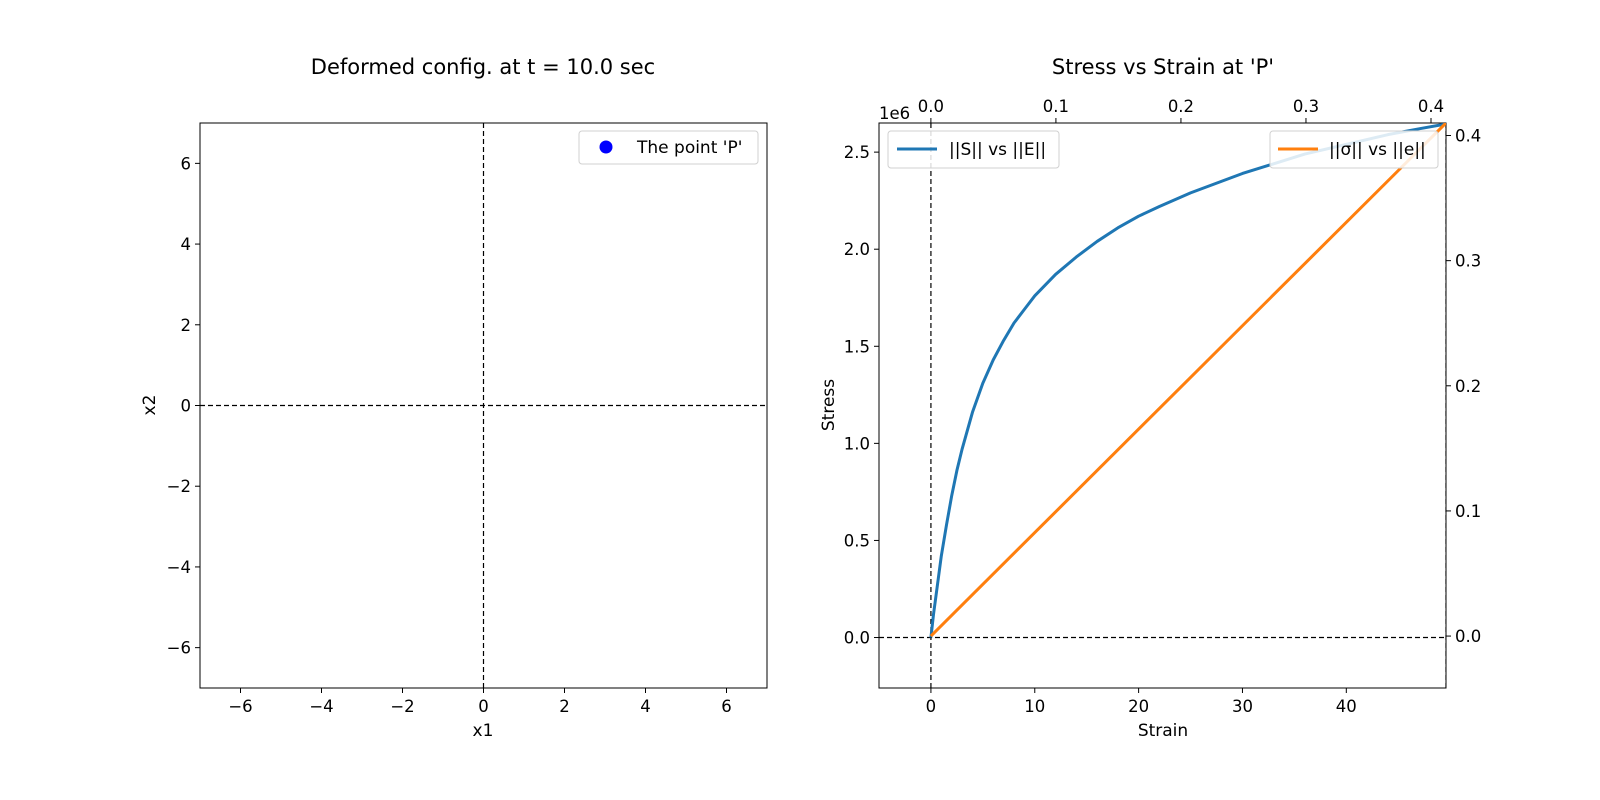  Describe the element at coordinates (857, 249) in the screenshot. I see `right-y-tick-label: 2.0` at that location.